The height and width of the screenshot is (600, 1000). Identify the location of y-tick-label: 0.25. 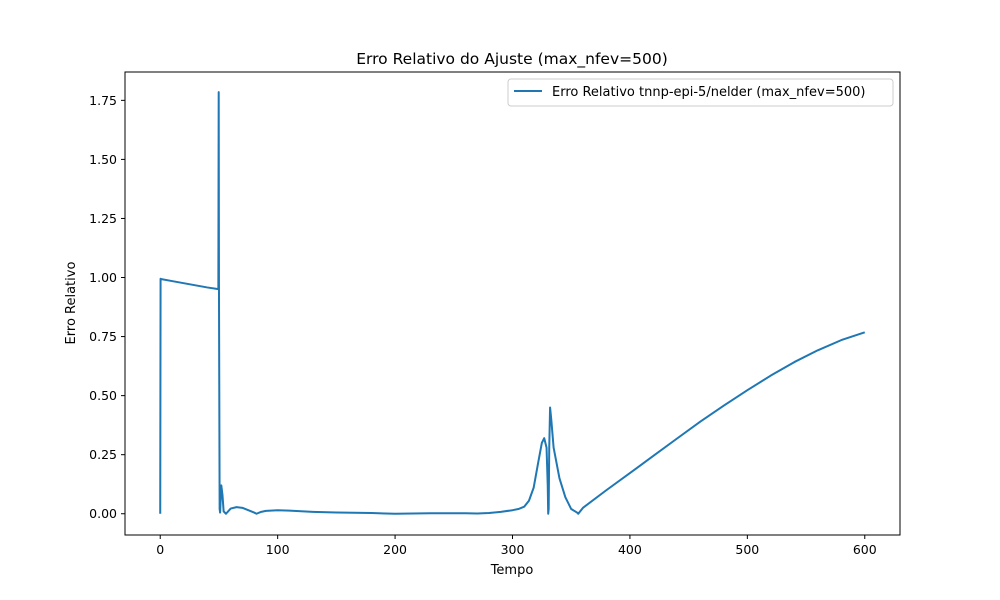
(103, 454).